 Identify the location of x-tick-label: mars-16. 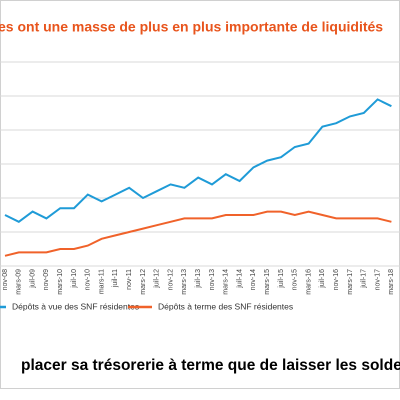
(308, 282).